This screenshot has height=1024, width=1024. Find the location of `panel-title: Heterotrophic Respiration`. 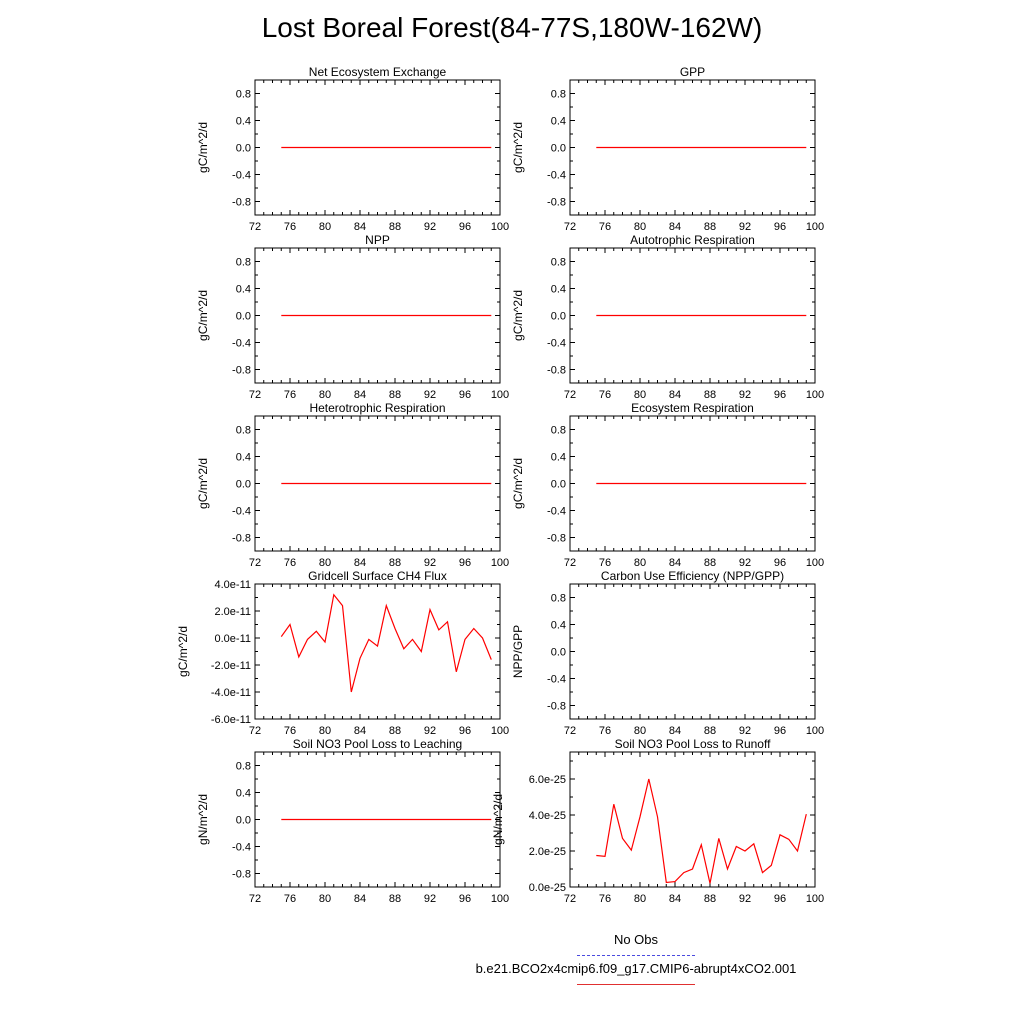

panel-title: Heterotrophic Respiration is located at coordinates (377, 408).